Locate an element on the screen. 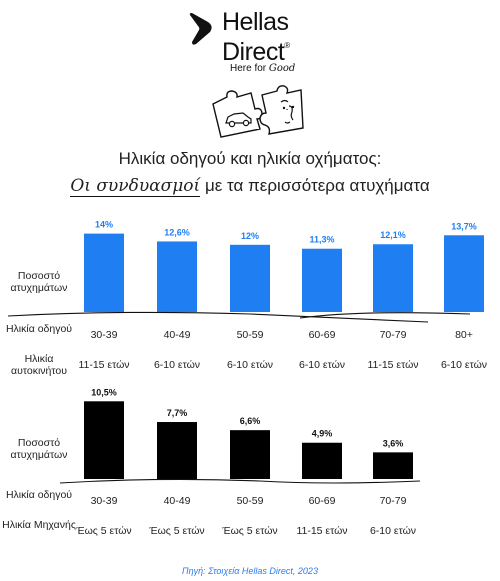  cars-vehicle-age-3: 6-10 ετών is located at coordinates (322, 365).